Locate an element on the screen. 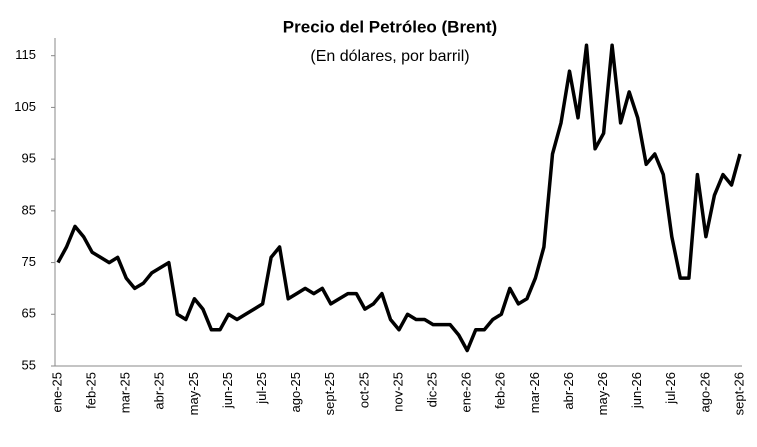 This screenshot has width=757, height=447. y-tick-label: 55 is located at coordinates (29, 364).